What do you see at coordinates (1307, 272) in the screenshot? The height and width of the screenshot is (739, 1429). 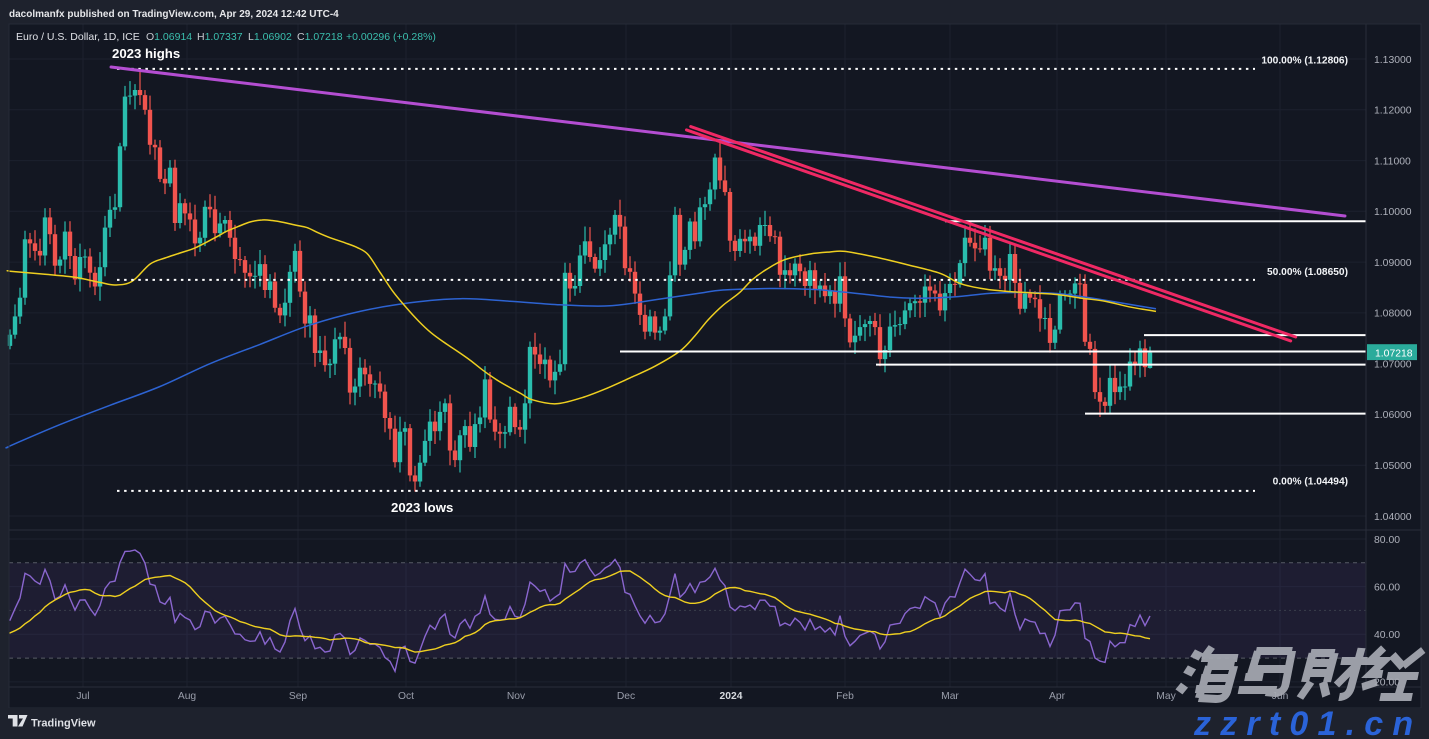 I see `svg-text: 50.00% (1.08650)` at bounding box center [1307, 272].